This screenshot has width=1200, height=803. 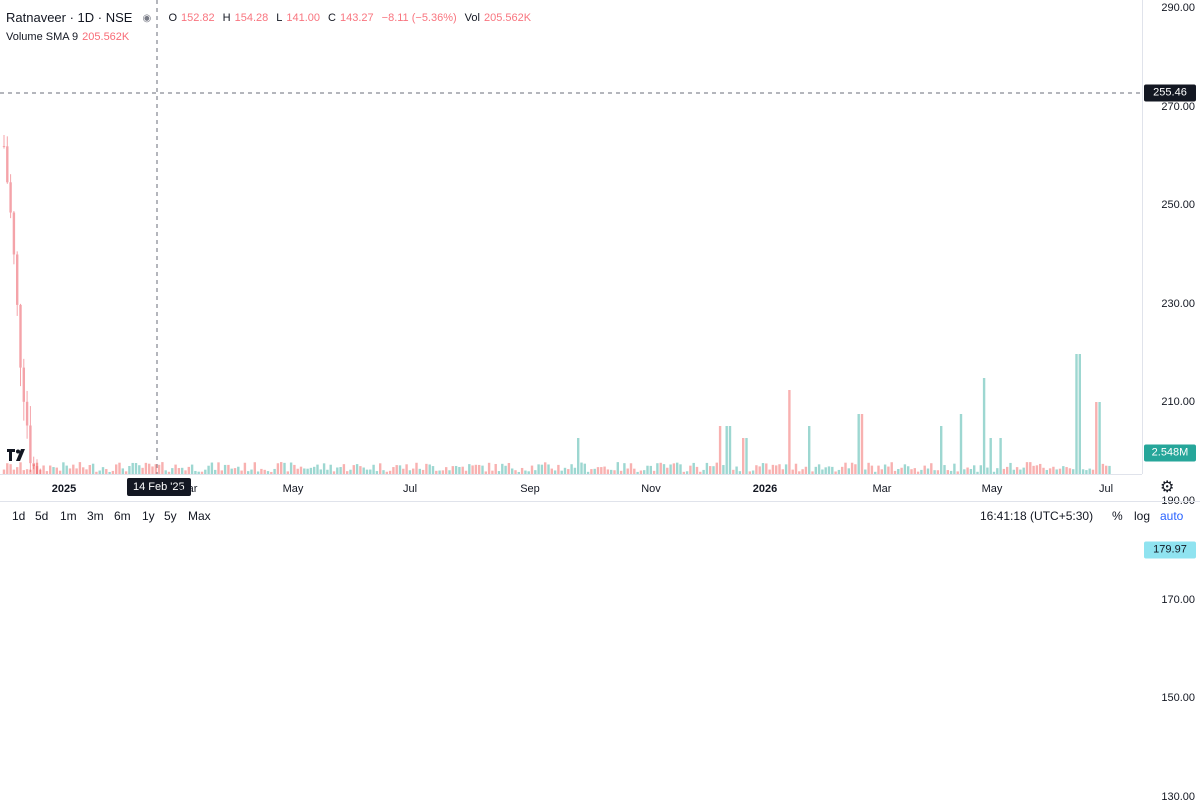 What do you see at coordinates (1037, 516) in the screenshot?
I see `timezone-clock: 16:41:18 (UTC+5:30)` at bounding box center [1037, 516].